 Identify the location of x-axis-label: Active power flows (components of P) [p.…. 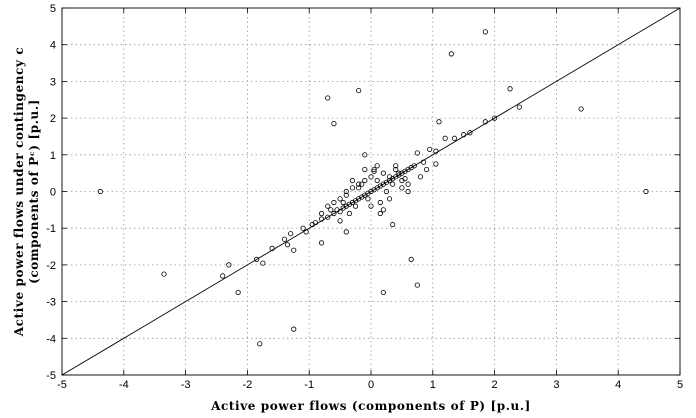
(370, 406).